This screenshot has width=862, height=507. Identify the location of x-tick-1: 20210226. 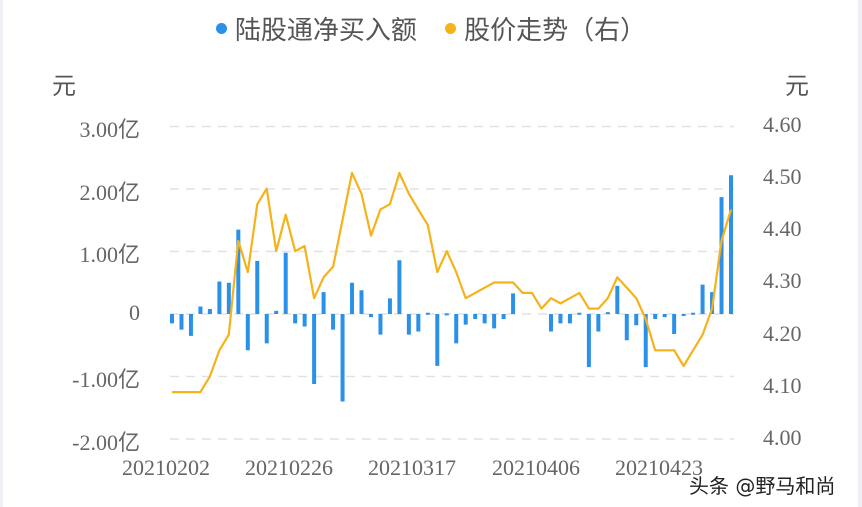
(289, 467).